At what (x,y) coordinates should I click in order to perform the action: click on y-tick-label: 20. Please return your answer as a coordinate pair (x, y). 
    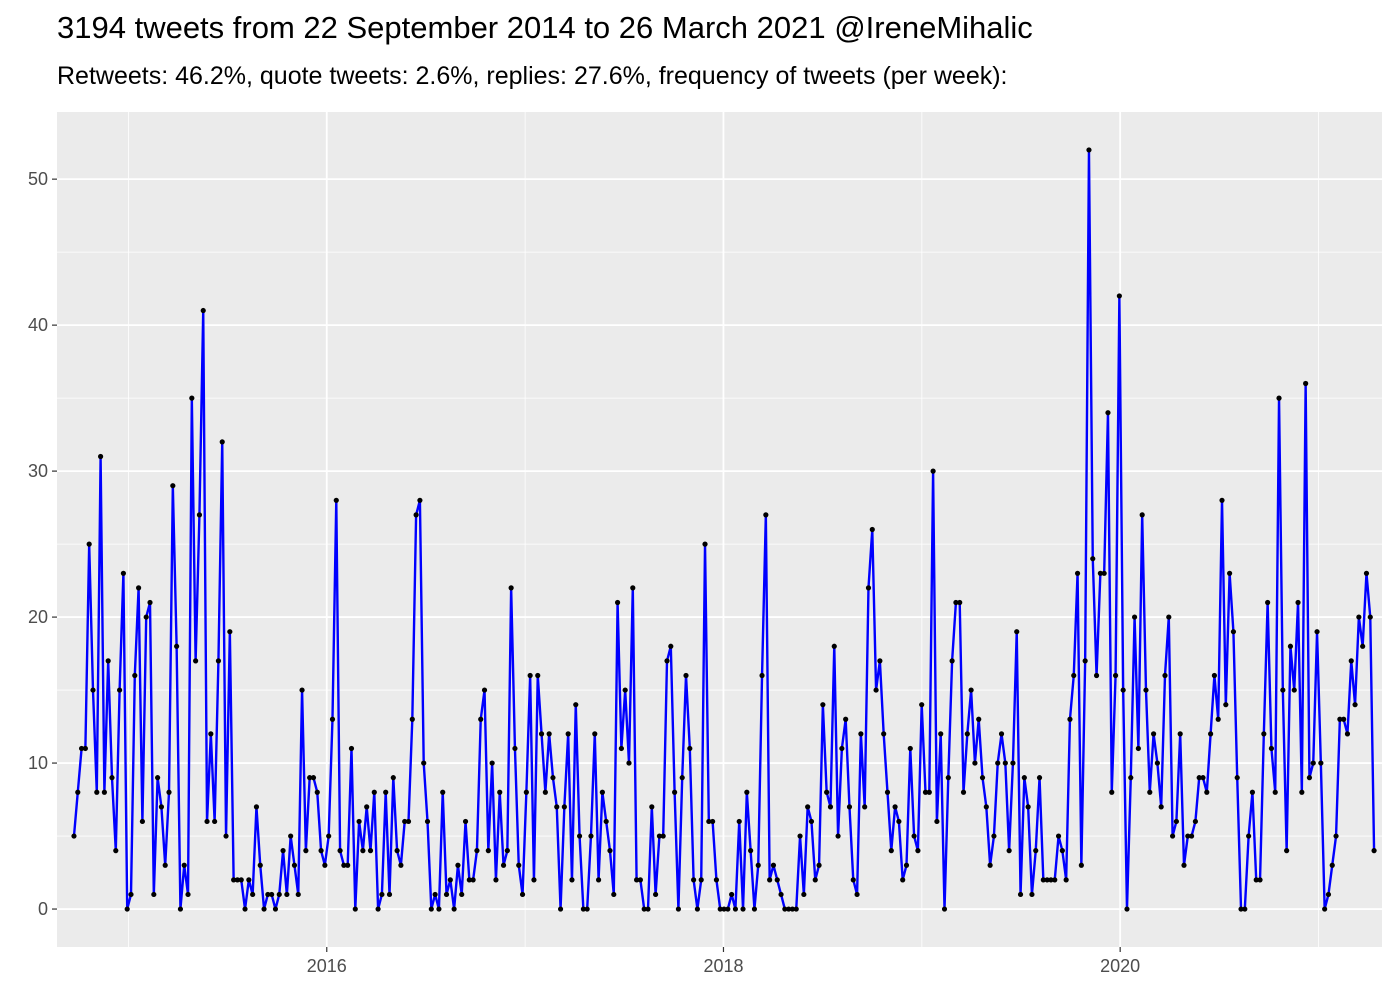
    Looking at the image, I should click on (38, 617).